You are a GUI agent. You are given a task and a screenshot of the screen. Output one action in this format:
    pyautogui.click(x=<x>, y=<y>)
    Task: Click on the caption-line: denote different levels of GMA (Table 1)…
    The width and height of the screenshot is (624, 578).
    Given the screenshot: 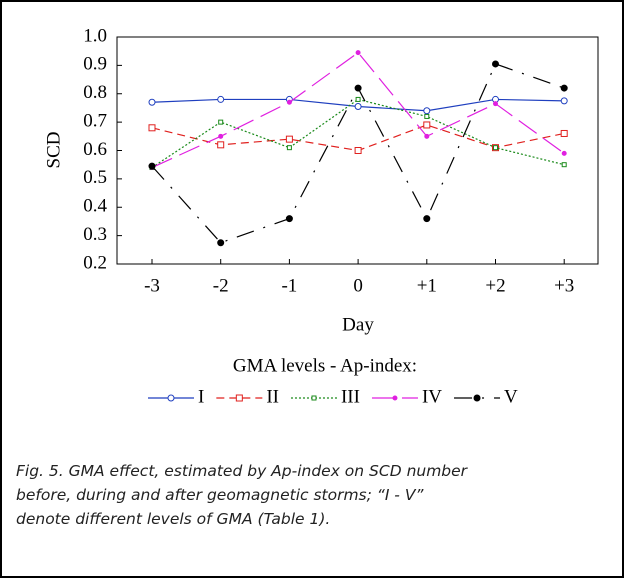 What is the action you would take?
    pyautogui.click(x=173, y=519)
    